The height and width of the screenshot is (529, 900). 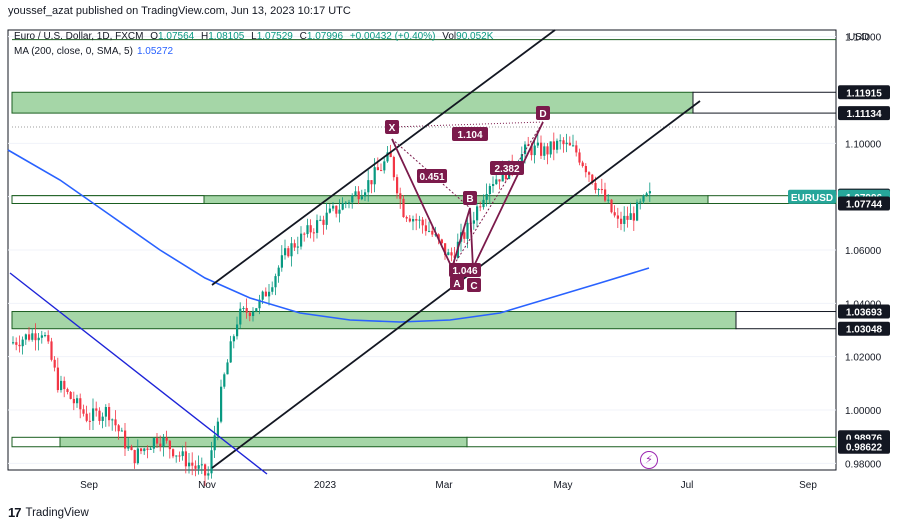 I want to click on close-value: 1.07996, so click(x=325, y=36).